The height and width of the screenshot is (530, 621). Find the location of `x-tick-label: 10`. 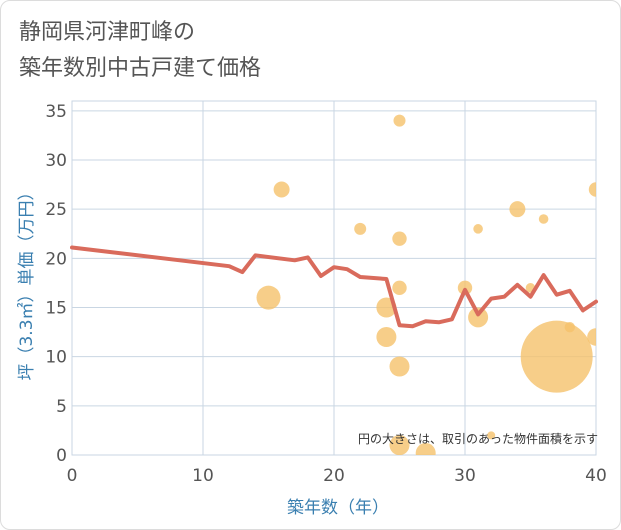

x-tick-label: 10 is located at coordinates (203, 476).